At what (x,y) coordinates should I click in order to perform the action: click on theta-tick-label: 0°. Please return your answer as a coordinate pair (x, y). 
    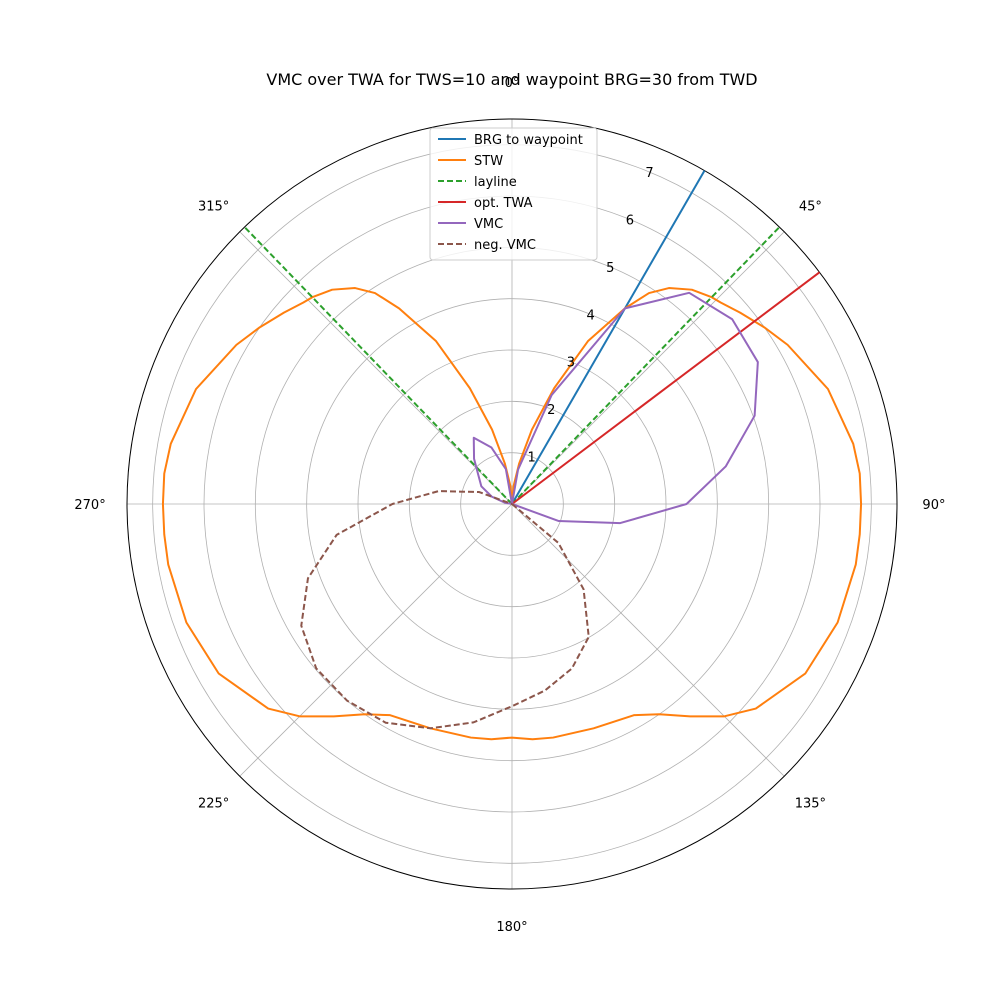
    Looking at the image, I should click on (512, 83).